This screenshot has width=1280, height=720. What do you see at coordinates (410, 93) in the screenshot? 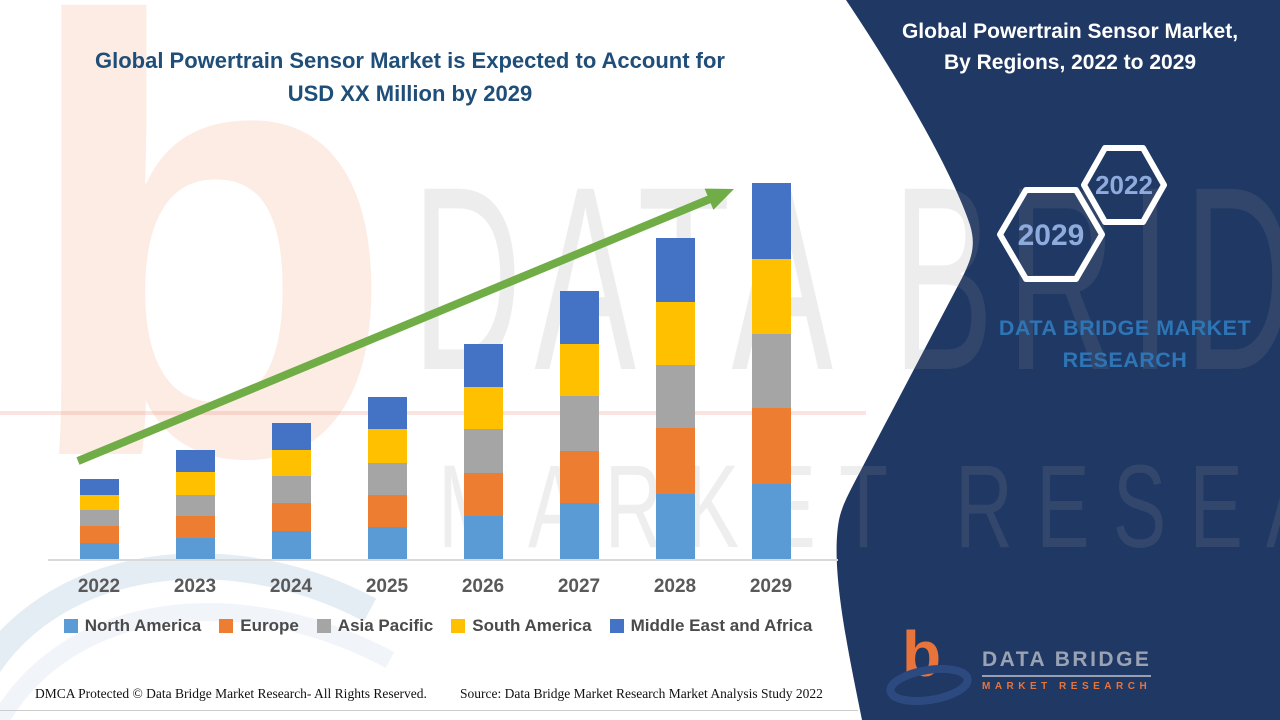
I see `chart-title-line2: USD XX Million by 2029` at bounding box center [410, 93].